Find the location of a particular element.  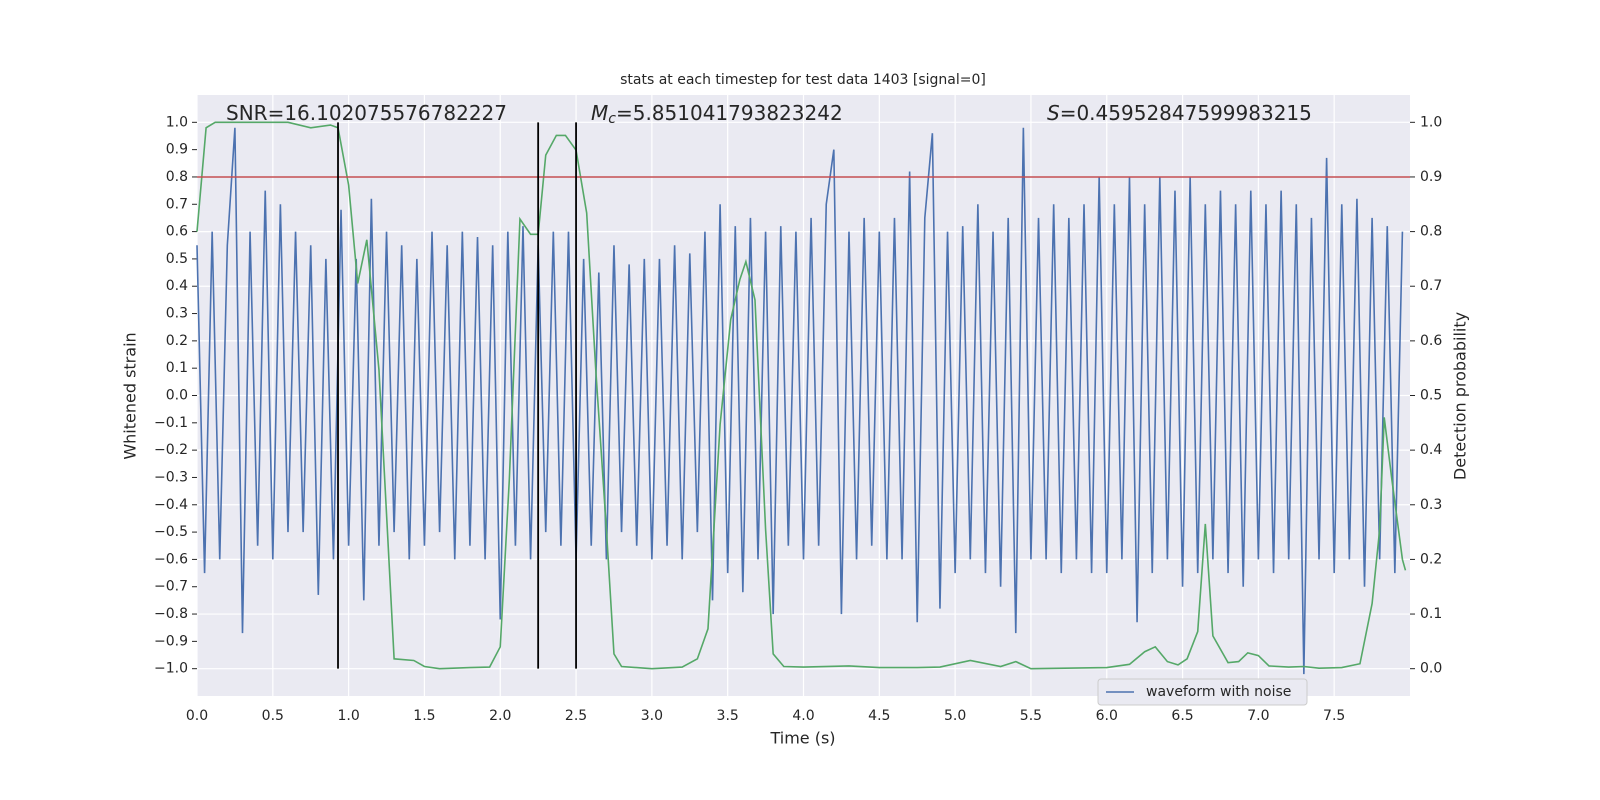

annotation: S=0.45952847599983215 is located at coordinates (1179, 113).